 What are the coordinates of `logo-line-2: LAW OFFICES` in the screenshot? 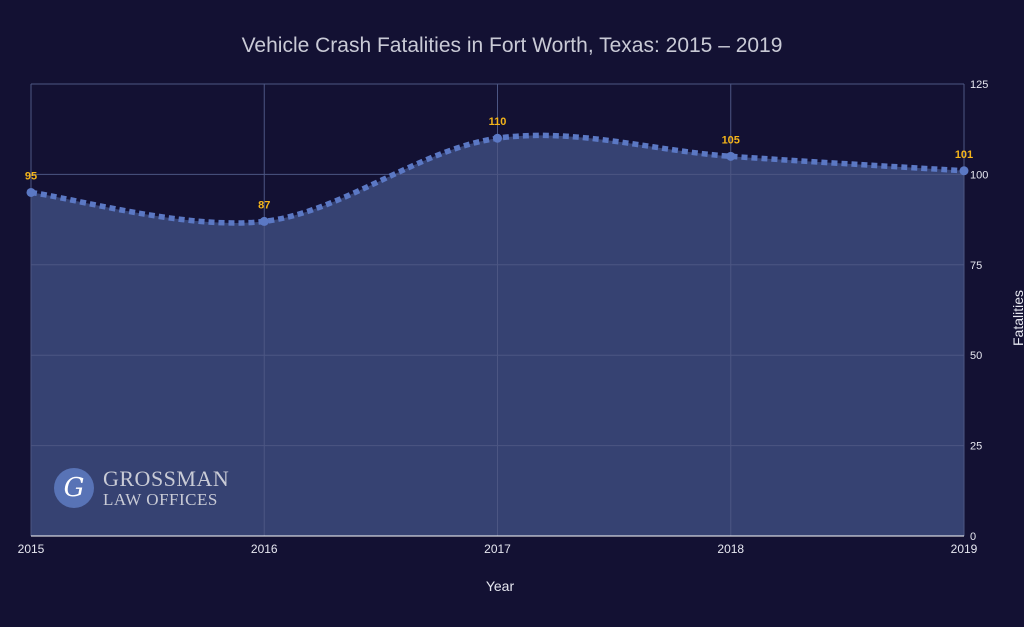 It's located at (160, 499).